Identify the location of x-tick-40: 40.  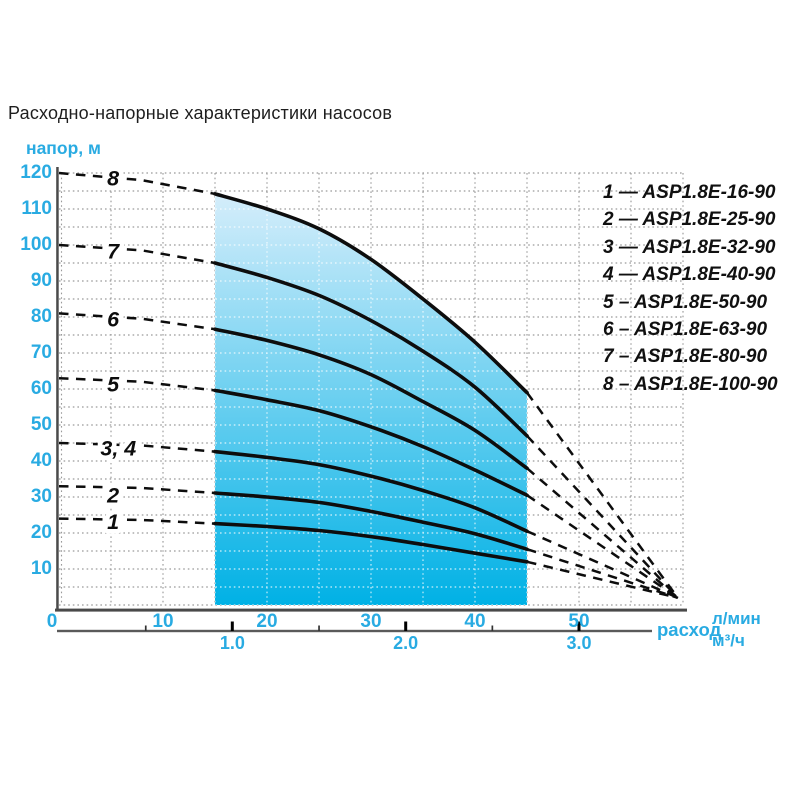
(475, 621).